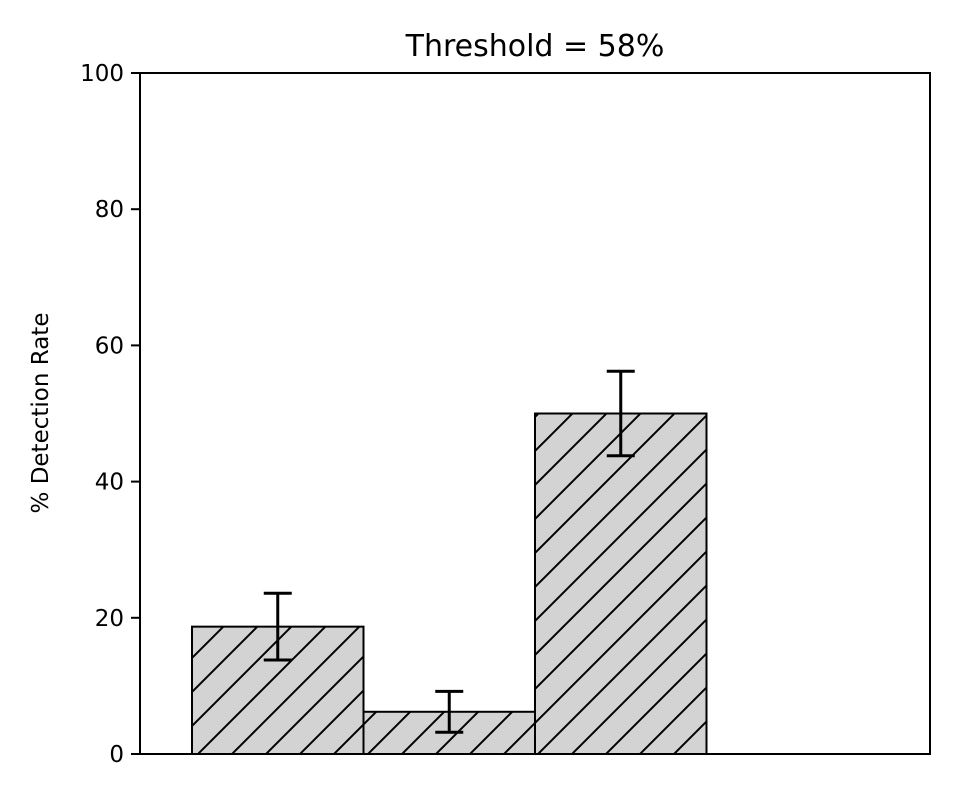  What do you see at coordinates (116, 755) in the screenshot?
I see `y-tick-label: 0` at bounding box center [116, 755].